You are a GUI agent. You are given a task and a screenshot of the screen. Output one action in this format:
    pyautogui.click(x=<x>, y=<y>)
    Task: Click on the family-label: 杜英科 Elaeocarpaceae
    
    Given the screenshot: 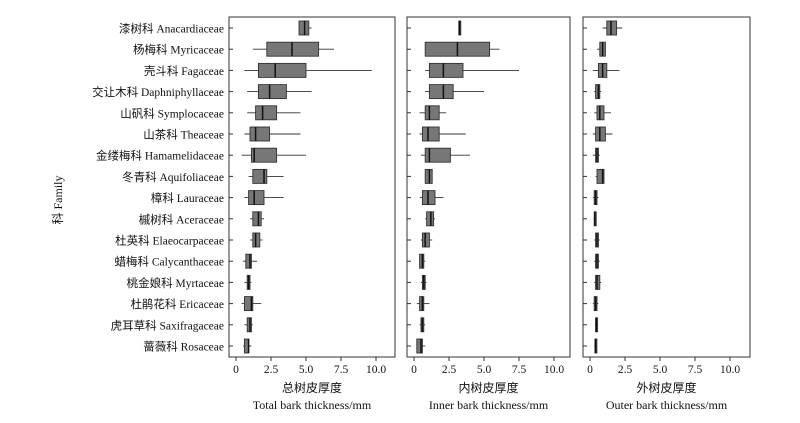 What is the action you would take?
    pyautogui.click(x=169, y=241)
    